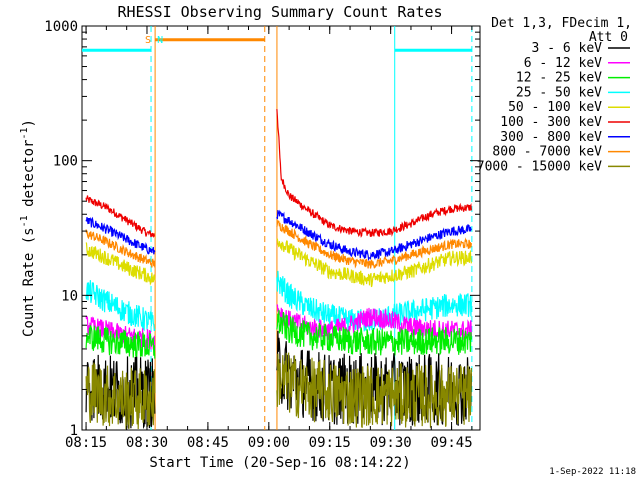 The width and height of the screenshot is (640, 480). What do you see at coordinates (559, 78) in the screenshot?
I see `legend-label-2: 12 - 25 keV` at bounding box center [559, 78].